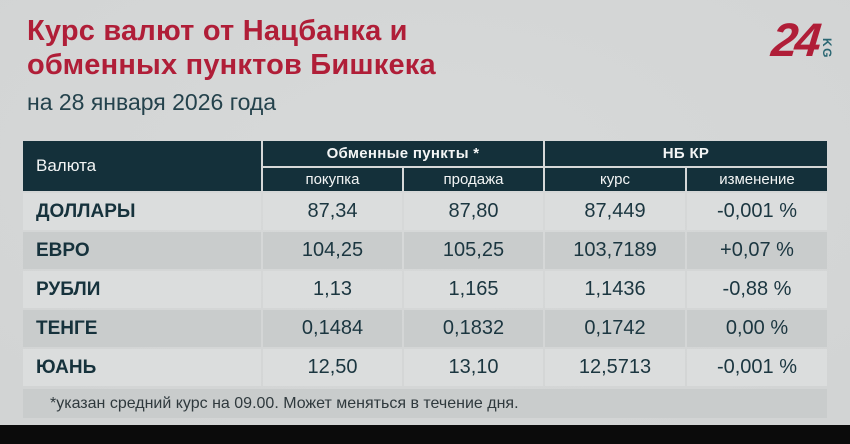 This screenshot has width=850, height=444. I want to click on column-header-buy: покупка, so click(332, 179).